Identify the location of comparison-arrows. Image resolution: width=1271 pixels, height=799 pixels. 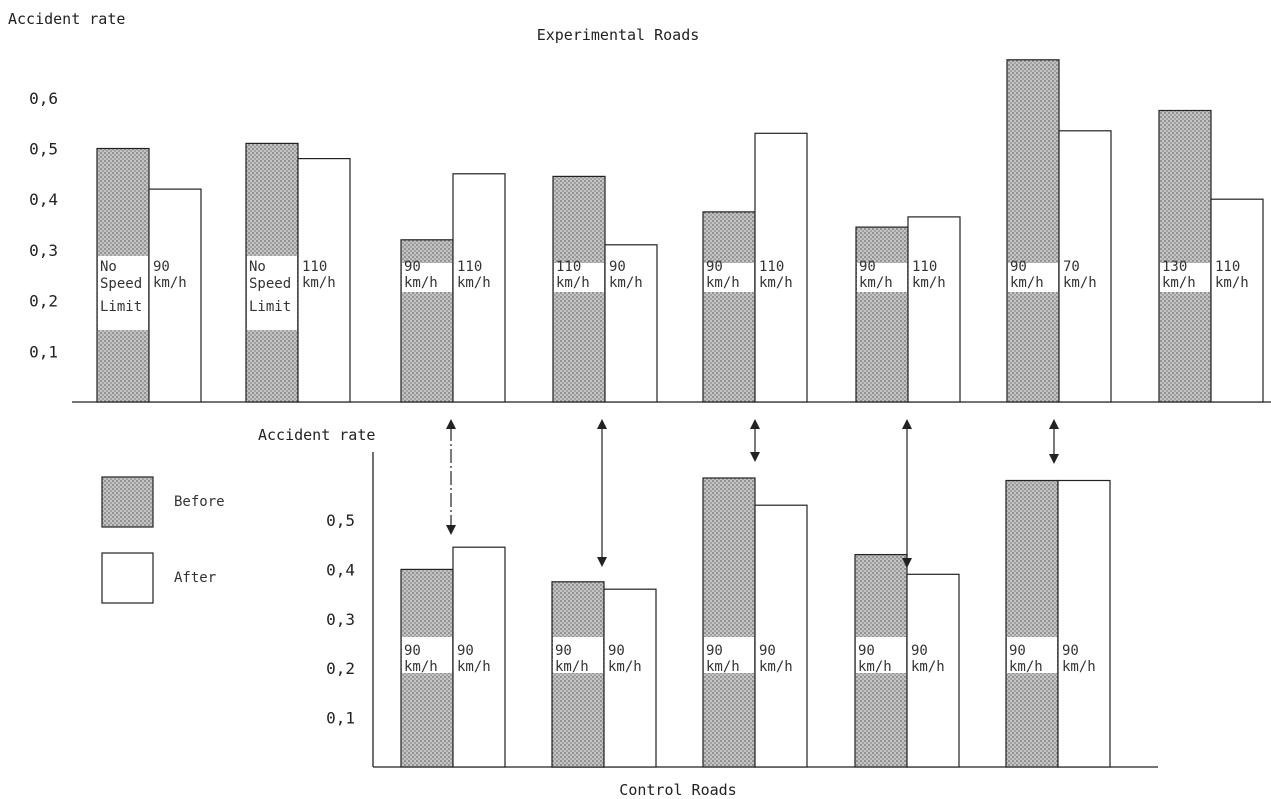
(752, 493).